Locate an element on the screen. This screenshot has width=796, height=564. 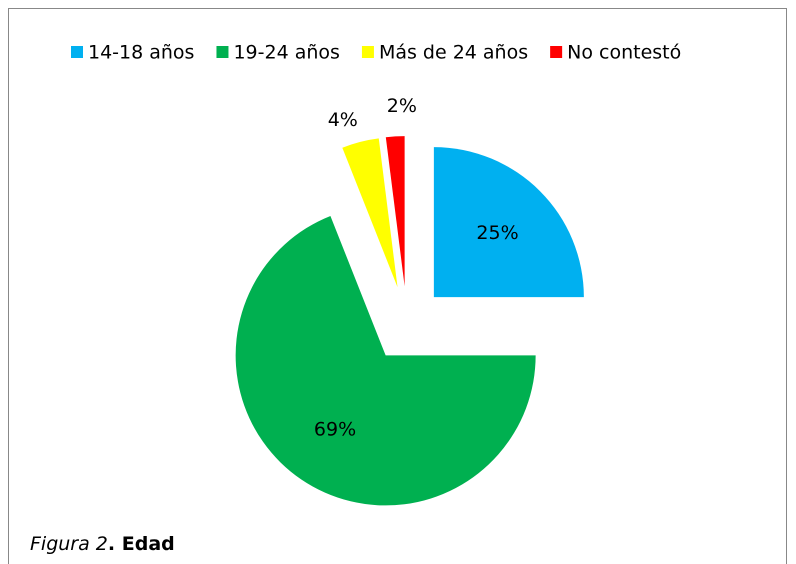
legend-label: No contestó is located at coordinates (624, 53).